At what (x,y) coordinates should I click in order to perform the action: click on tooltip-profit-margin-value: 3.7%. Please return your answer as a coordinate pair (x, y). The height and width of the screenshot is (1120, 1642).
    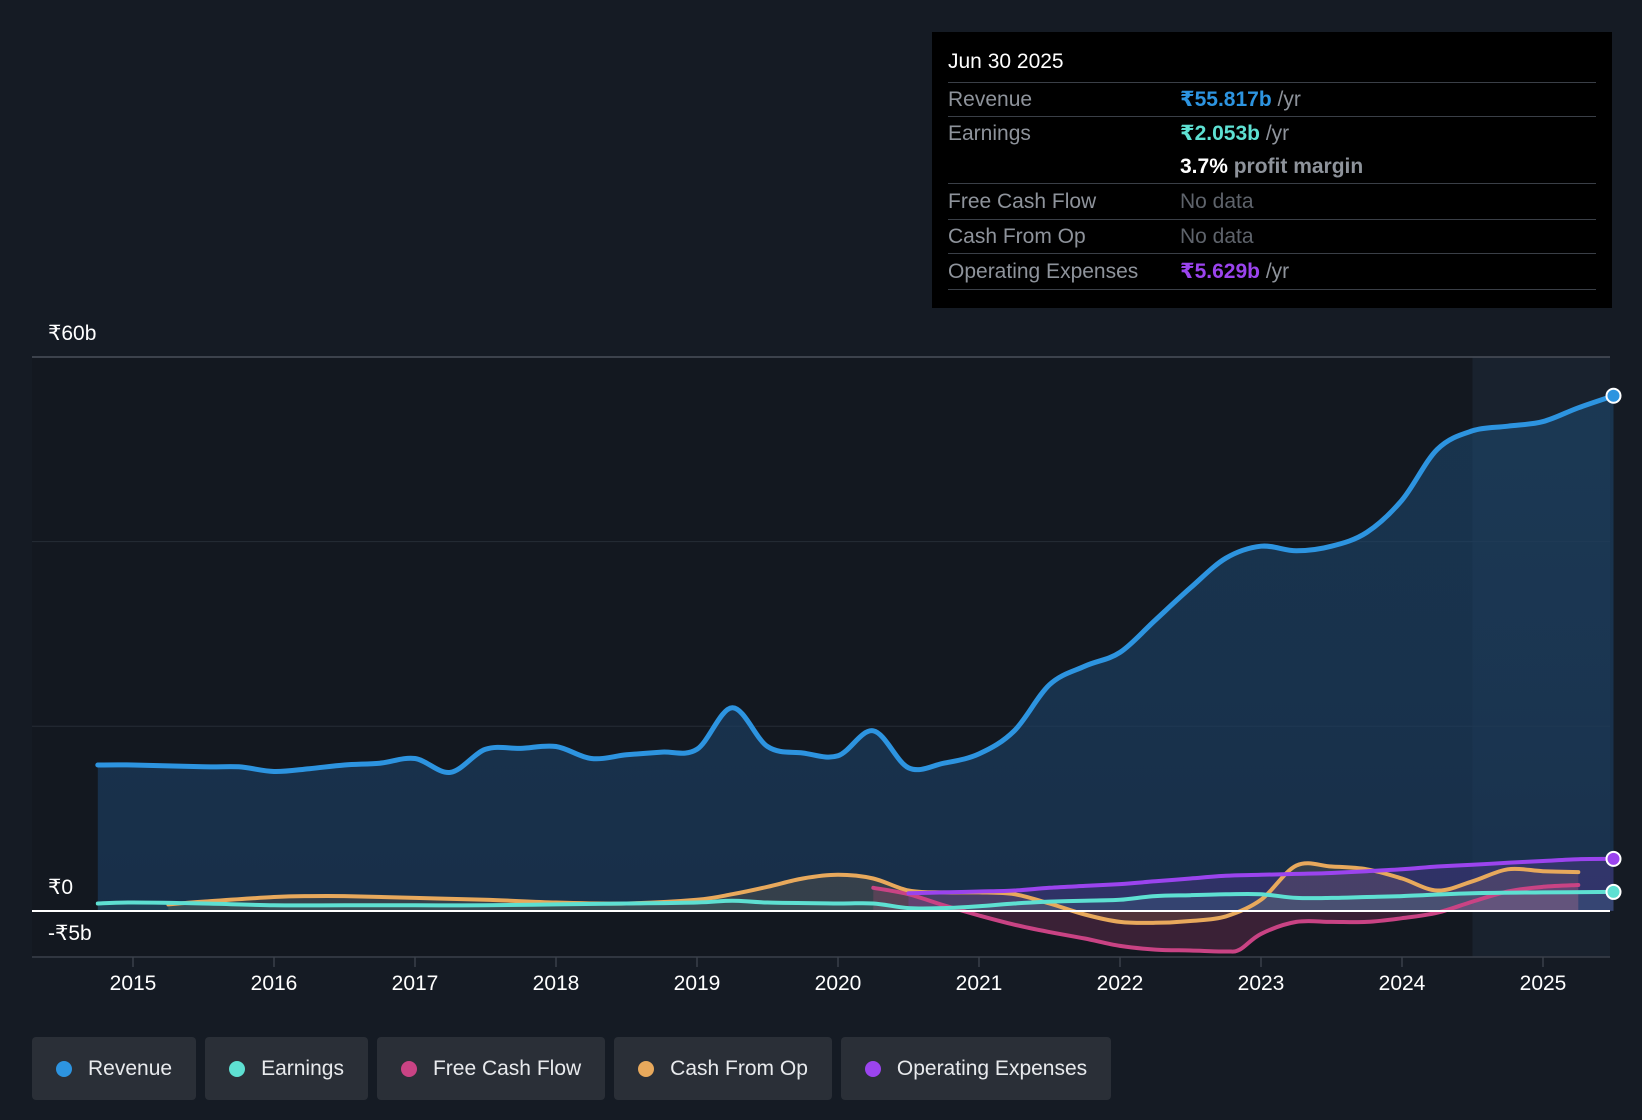
    Looking at the image, I should click on (1204, 166).